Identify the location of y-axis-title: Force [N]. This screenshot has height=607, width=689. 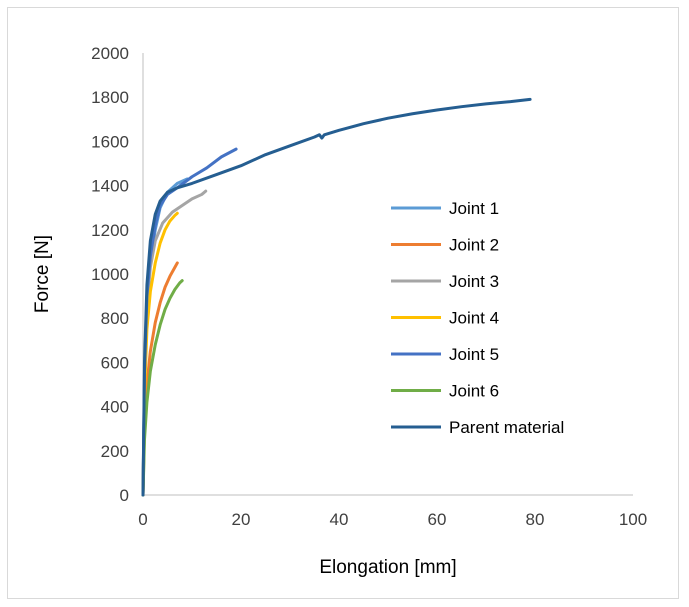
(42, 274).